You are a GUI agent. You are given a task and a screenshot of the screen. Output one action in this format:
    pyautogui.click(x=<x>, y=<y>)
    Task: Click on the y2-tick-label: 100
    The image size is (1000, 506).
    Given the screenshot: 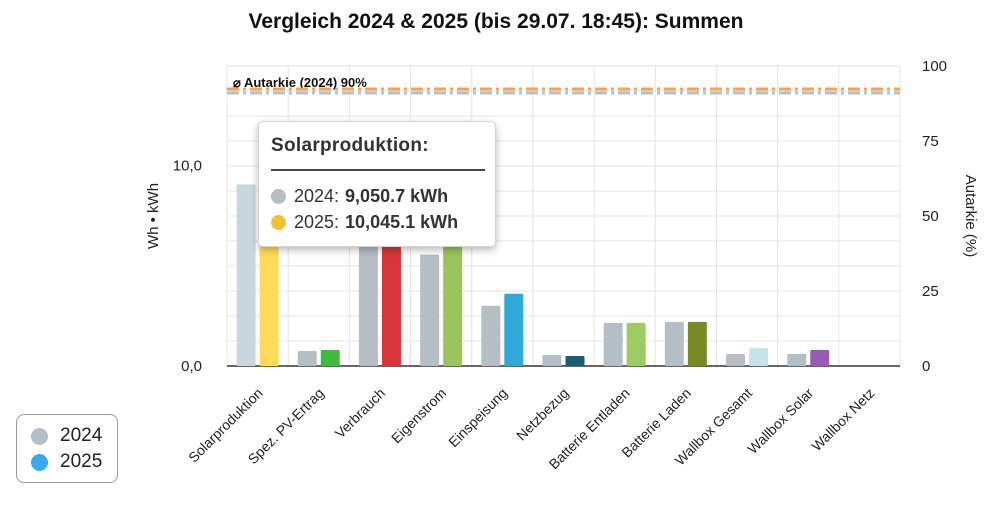 What is the action you would take?
    pyautogui.click(x=934, y=66)
    